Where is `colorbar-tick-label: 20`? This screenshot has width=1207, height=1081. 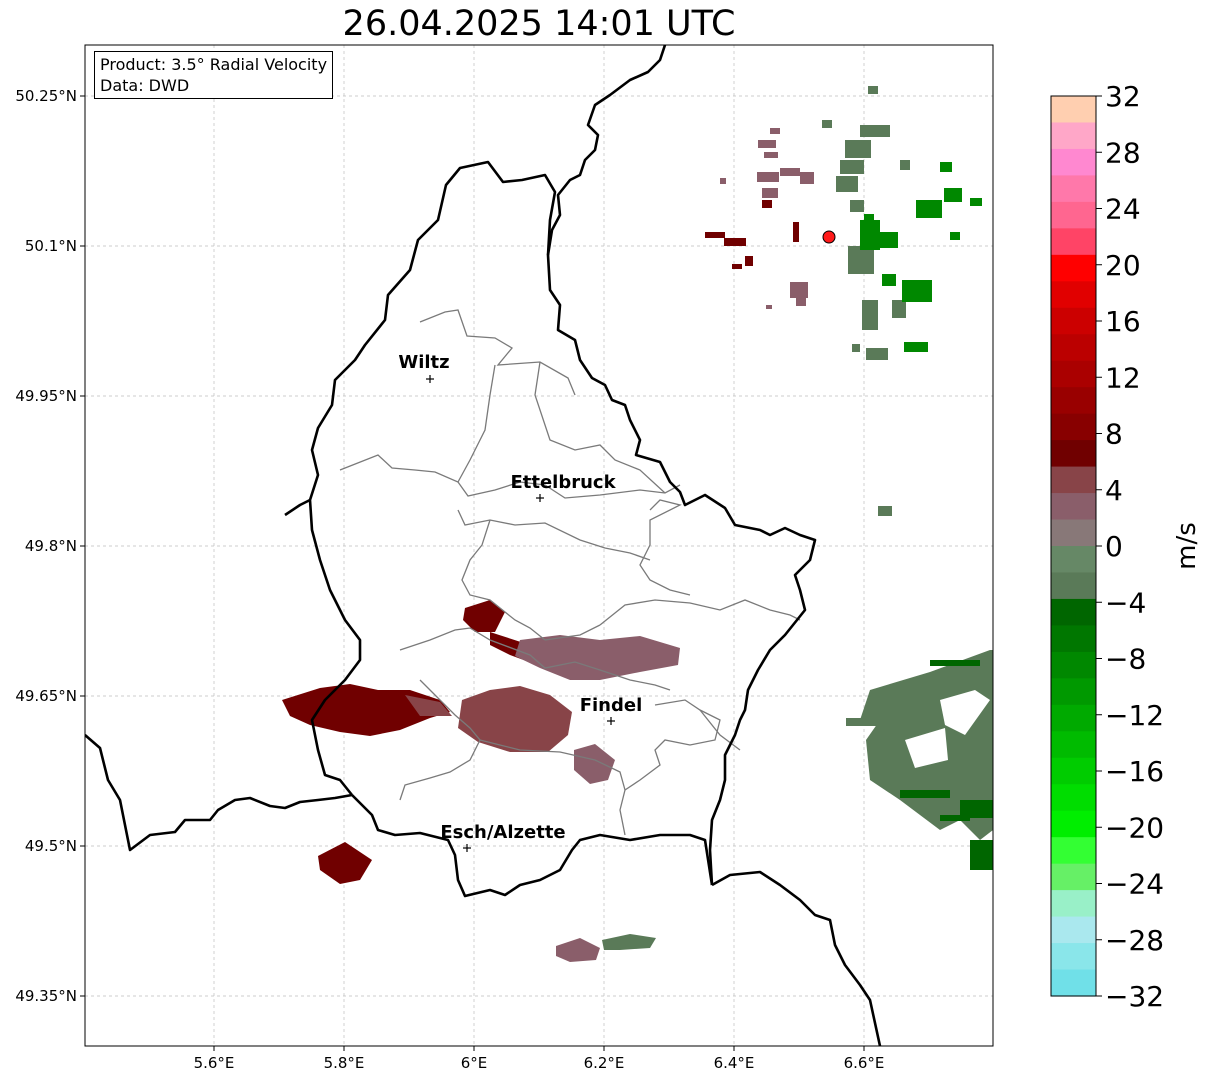 colorbar-tick-label: 20 is located at coordinates (1123, 265).